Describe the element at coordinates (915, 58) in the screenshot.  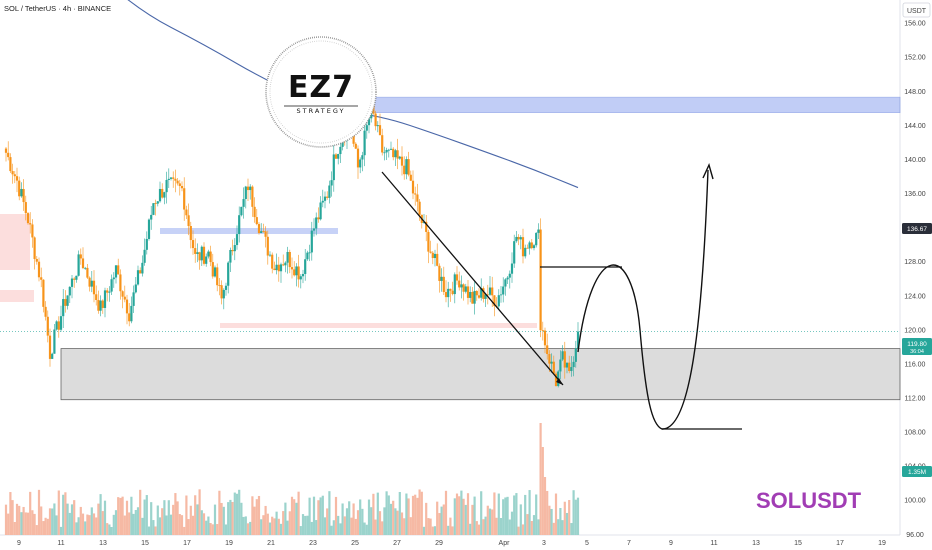
I see `price-tick-label: 152.00` at that location.